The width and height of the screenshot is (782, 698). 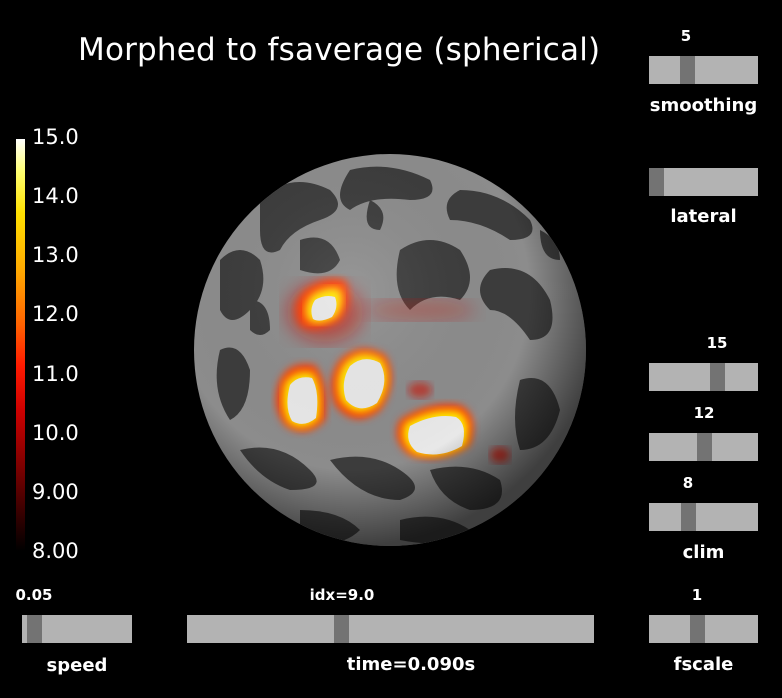 I want to click on colorbar-tick-label: 13.0, so click(x=55, y=255).